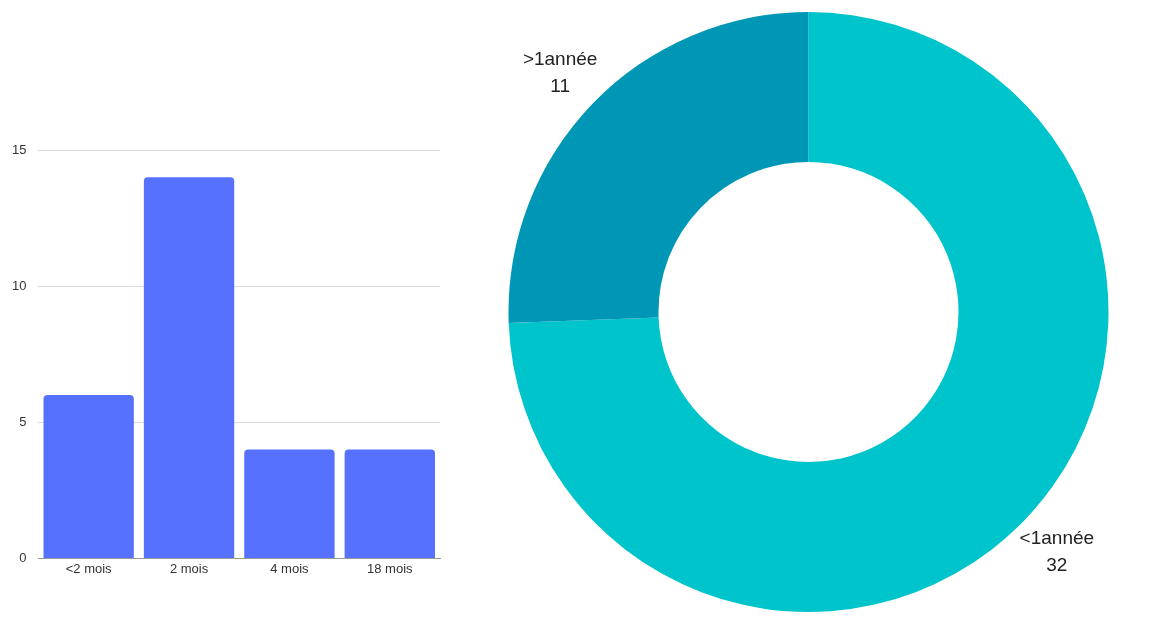 This screenshot has width=1173, height=624. What do you see at coordinates (23, 557) in the screenshot?
I see `y-tick-label: 0` at bounding box center [23, 557].